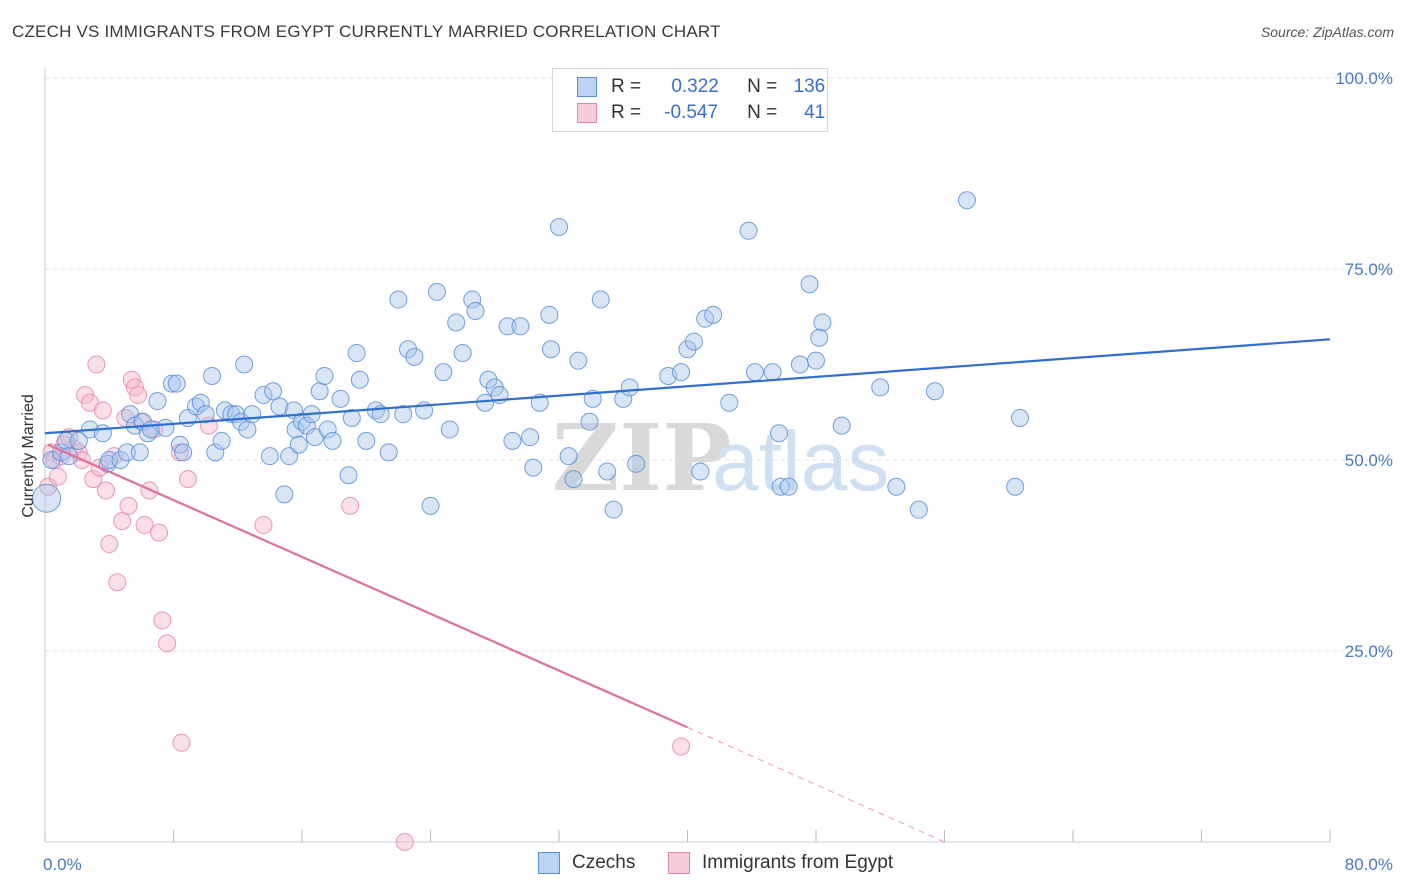  I want to click on bottom-swatch-egypt, so click(679, 863).